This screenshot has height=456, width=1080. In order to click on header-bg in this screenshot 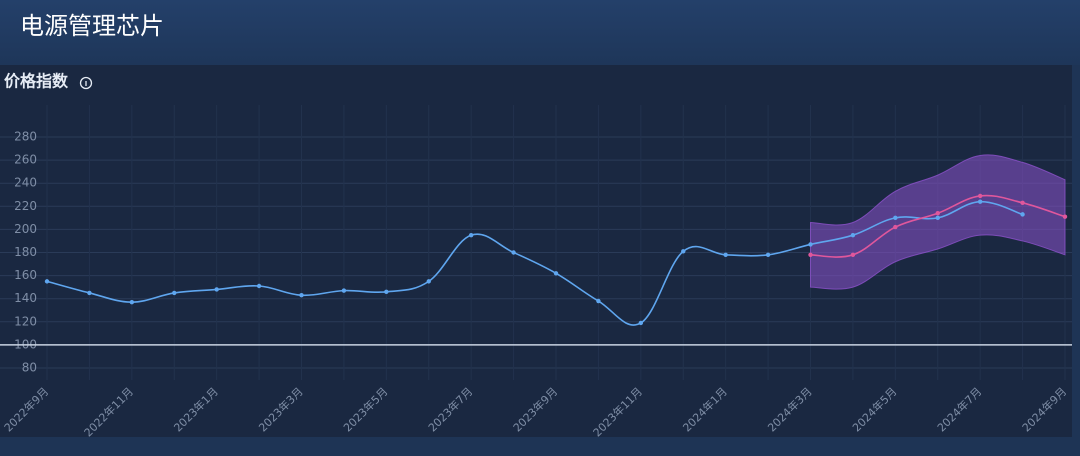, I will do `click(540, 32)`.